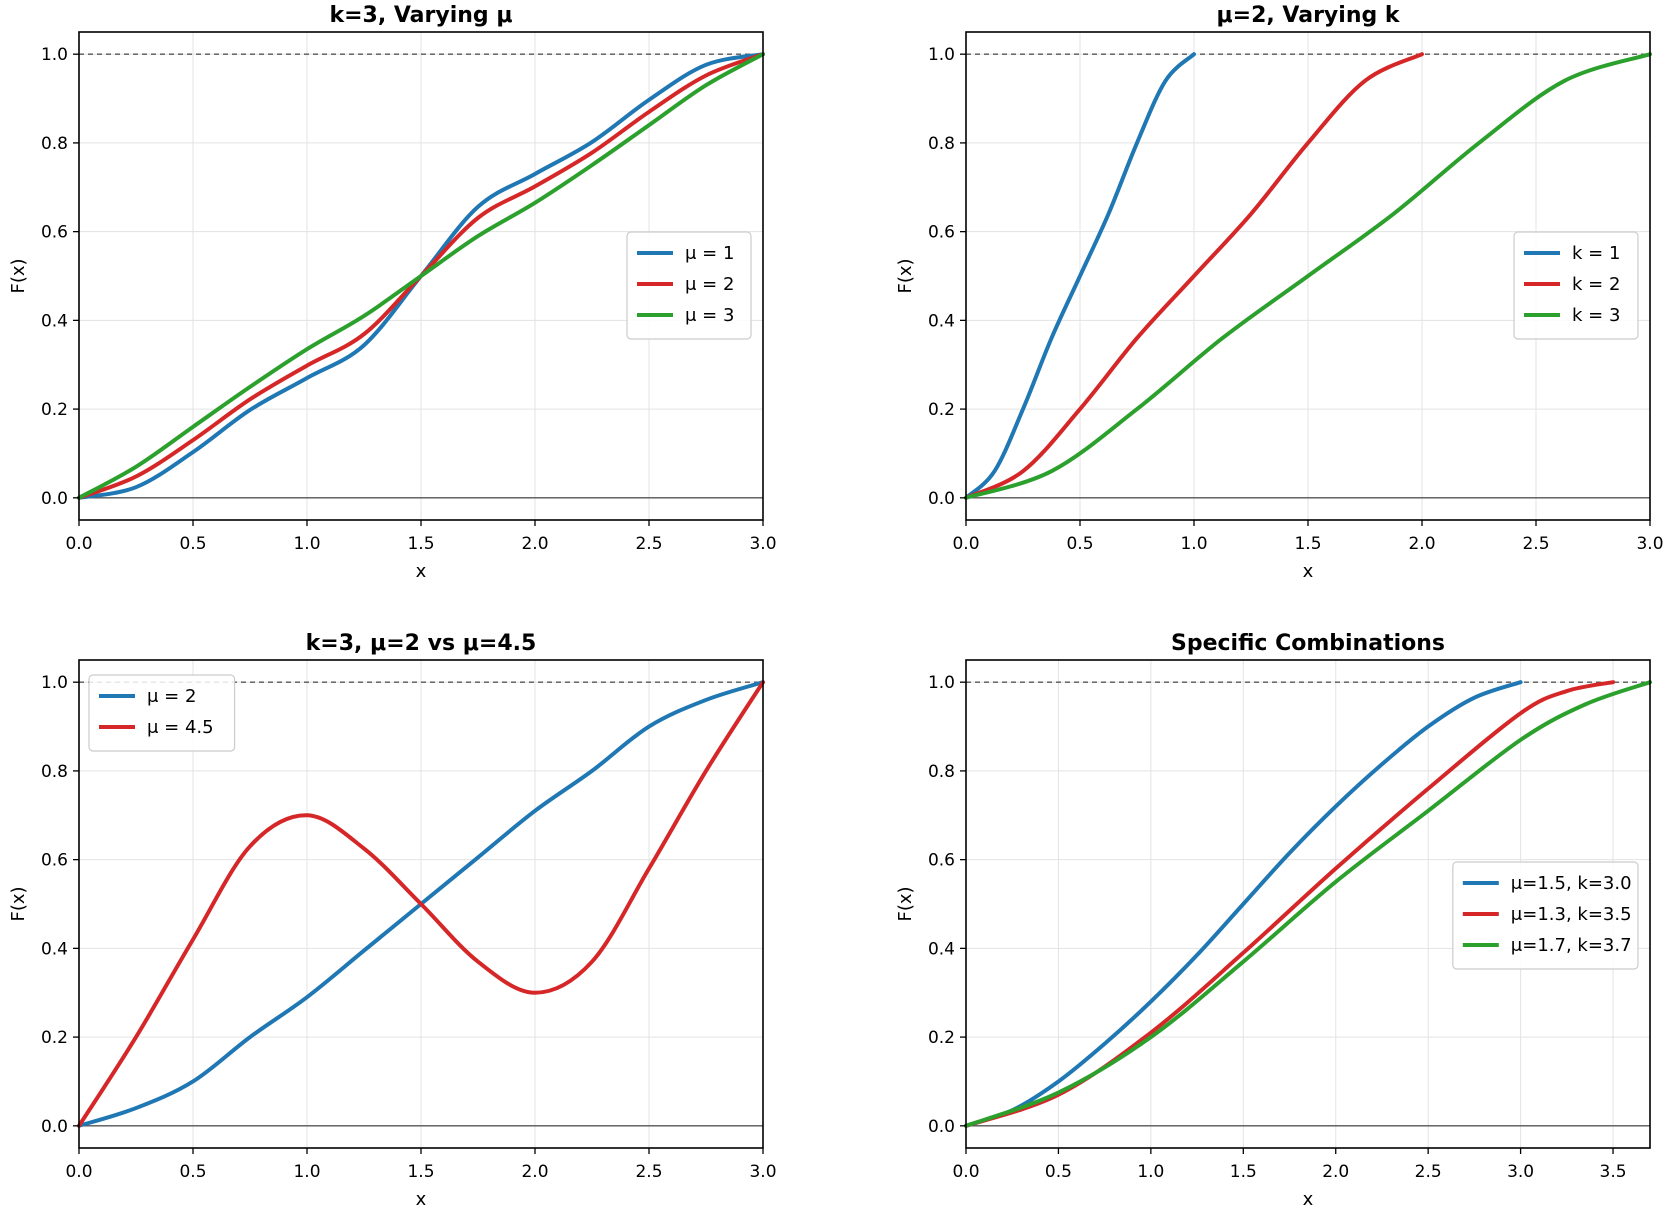  I want to click on legend-label: μ=1.7, k=3.7, so click(1571, 945).